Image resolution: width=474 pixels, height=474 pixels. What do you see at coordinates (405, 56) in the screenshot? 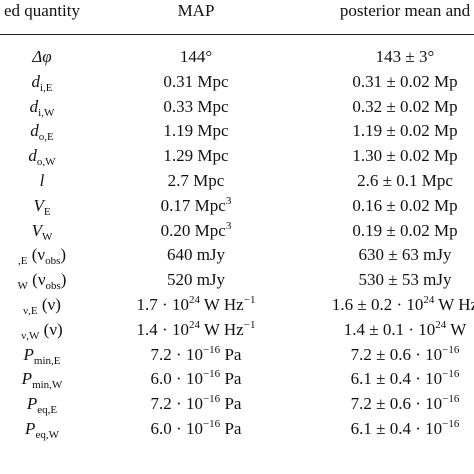
I see `posterior-value: 143 ± 3°` at bounding box center [405, 56].